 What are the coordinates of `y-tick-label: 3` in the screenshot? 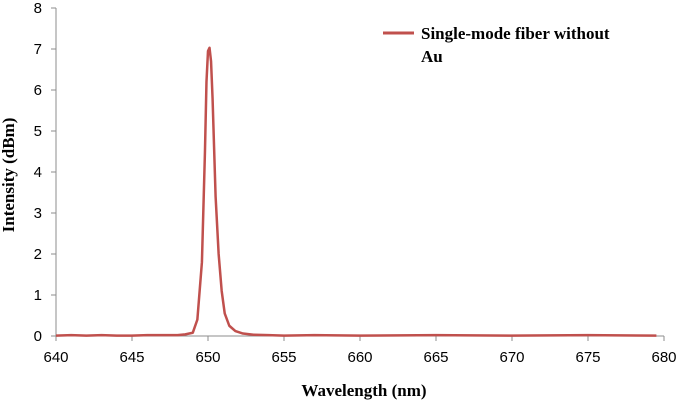 It's located at (38, 213).